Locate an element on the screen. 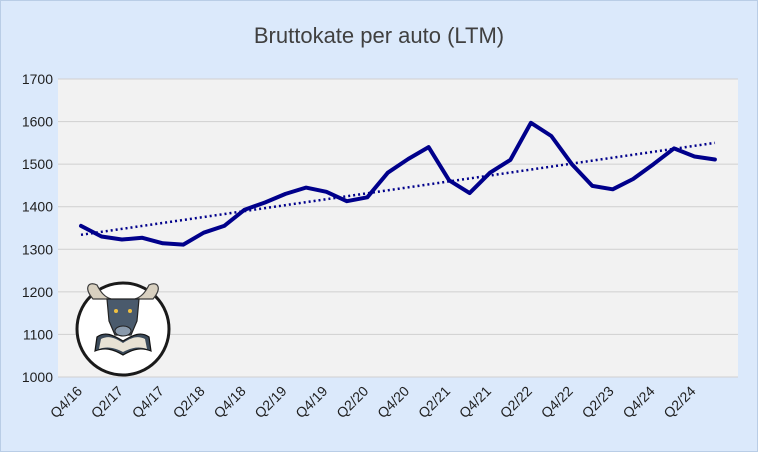 This screenshot has height=452, width=758. x-tick-label: Q4/18 is located at coordinates (229, 402).